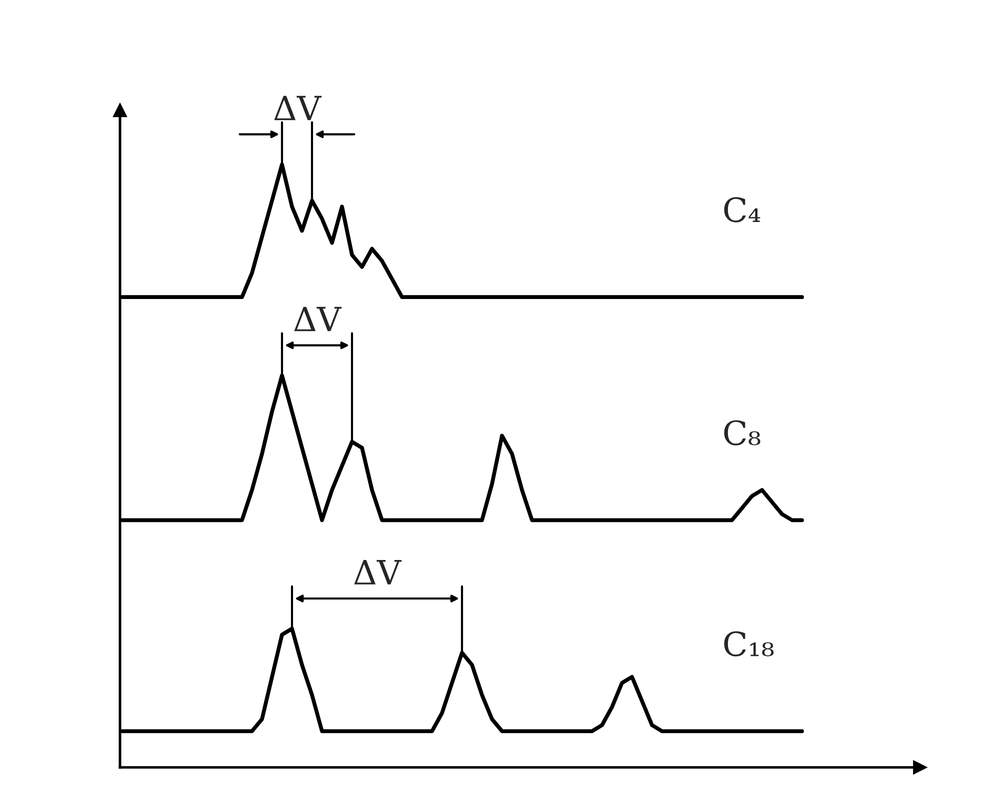  I want to click on text: ΔV, so click(298, 108).